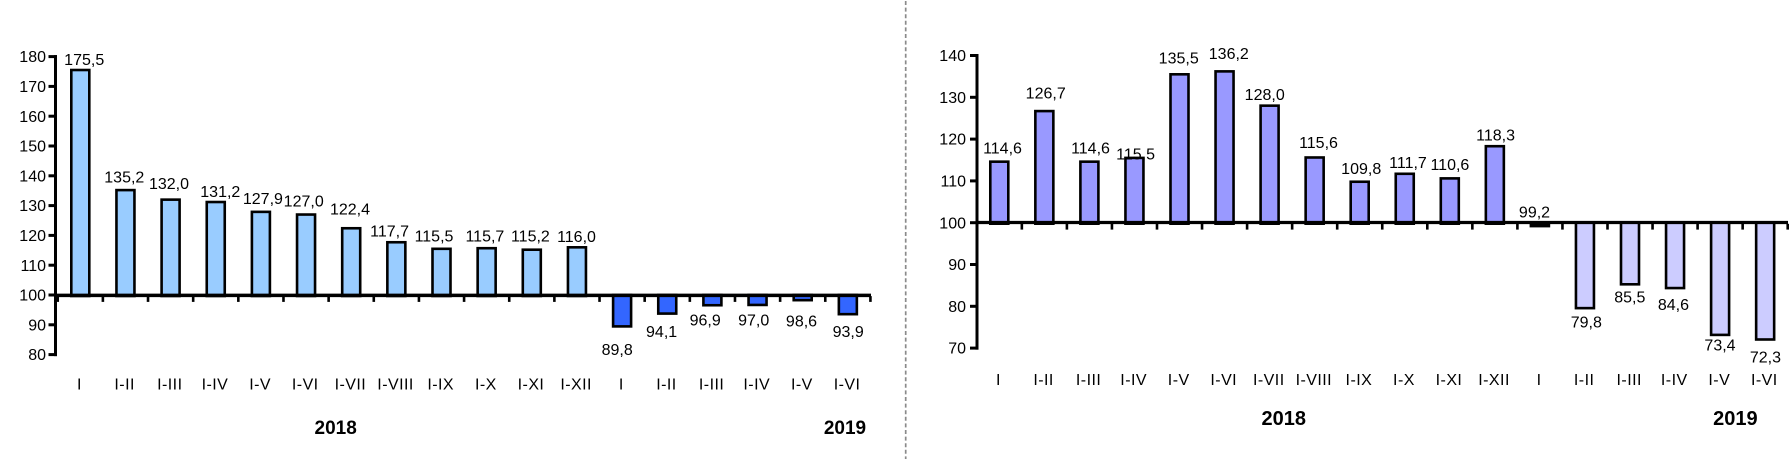  Describe the element at coordinates (32, 57) in the screenshot. I see `svg-text: 180` at that location.